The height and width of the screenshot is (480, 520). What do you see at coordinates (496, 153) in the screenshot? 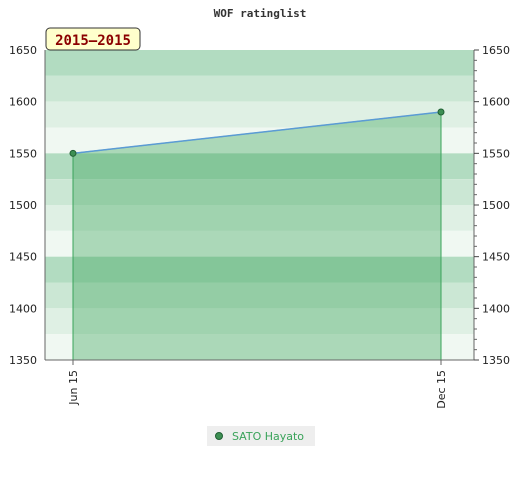
I see `y-tick-label-right: 1550` at bounding box center [496, 153].